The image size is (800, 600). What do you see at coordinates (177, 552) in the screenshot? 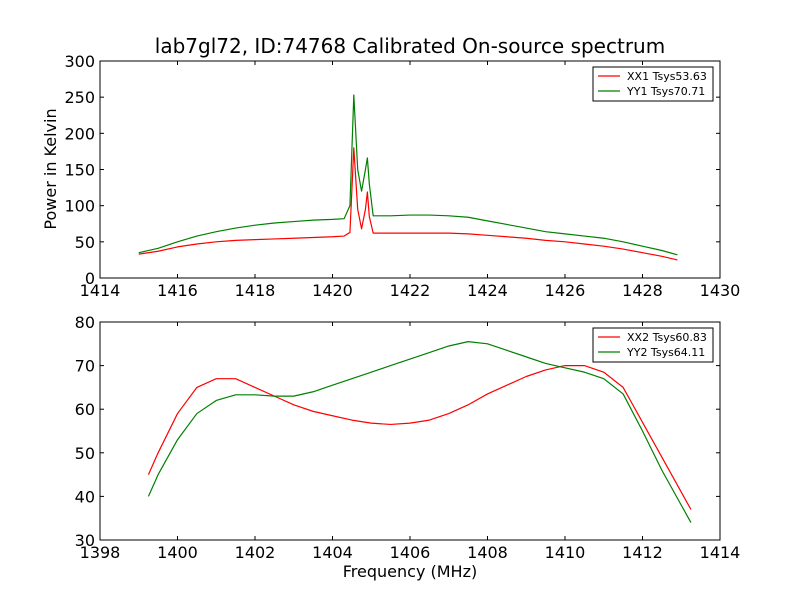
I see `x-tick-label: 1400` at bounding box center [177, 552].